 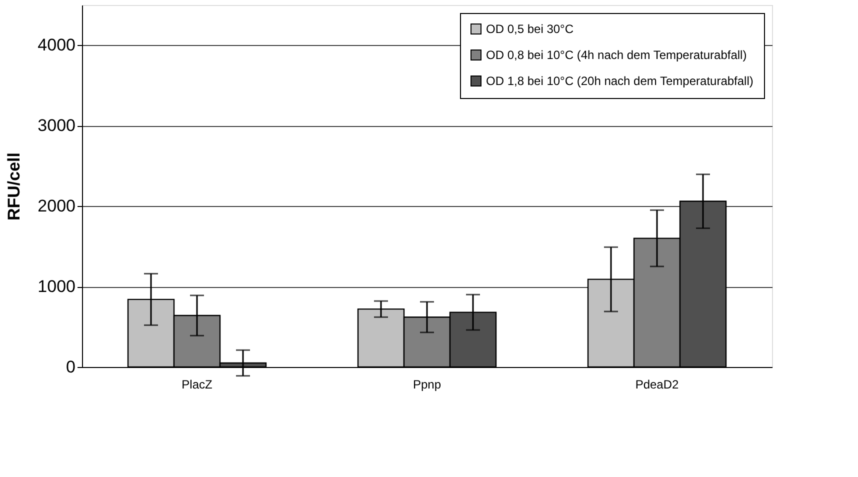 What do you see at coordinates (197, 385) in the screenshot?
I see `x-tick-label: PlacZ` at bounding box center [197, 385].